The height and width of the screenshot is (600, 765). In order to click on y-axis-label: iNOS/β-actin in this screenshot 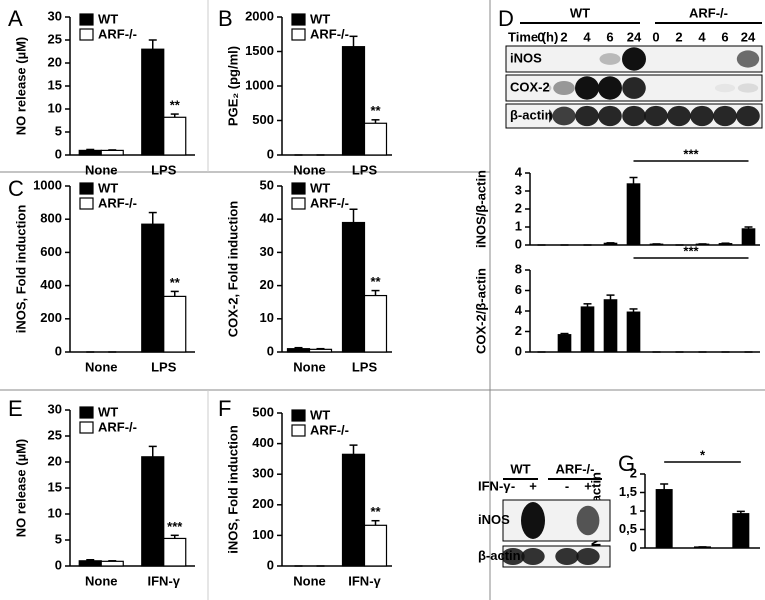, I will do `click(480, 209)`.